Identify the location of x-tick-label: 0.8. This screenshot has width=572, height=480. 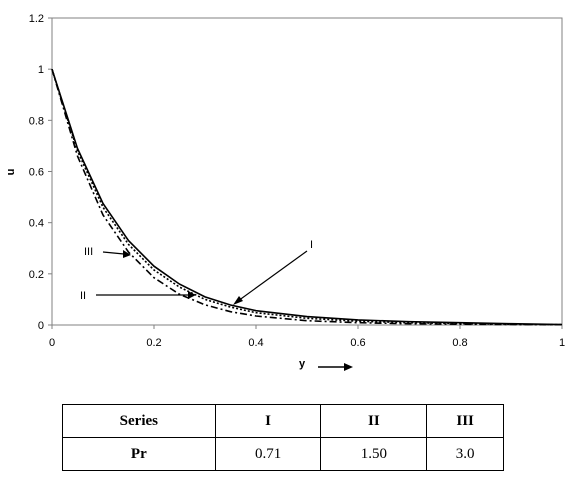
(459, 343).